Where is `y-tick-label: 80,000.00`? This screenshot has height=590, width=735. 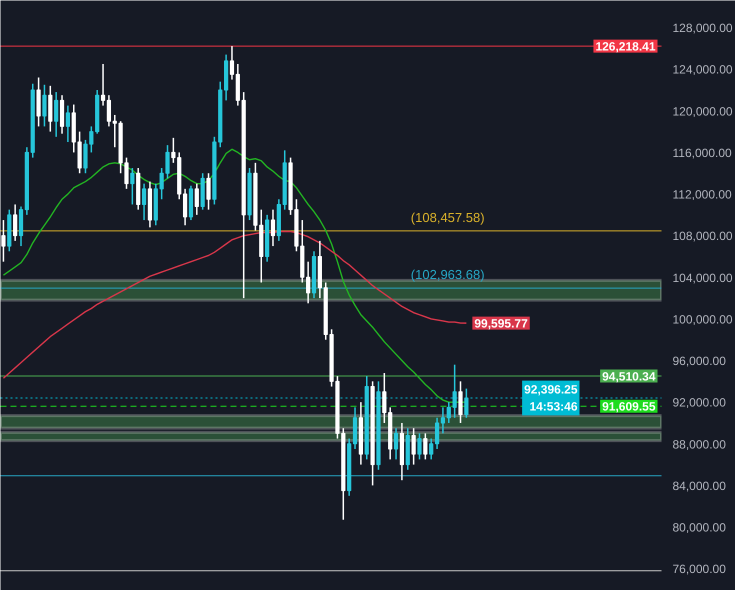 y-tick-label: 80,000.00 is located at coordinates (699, 527).